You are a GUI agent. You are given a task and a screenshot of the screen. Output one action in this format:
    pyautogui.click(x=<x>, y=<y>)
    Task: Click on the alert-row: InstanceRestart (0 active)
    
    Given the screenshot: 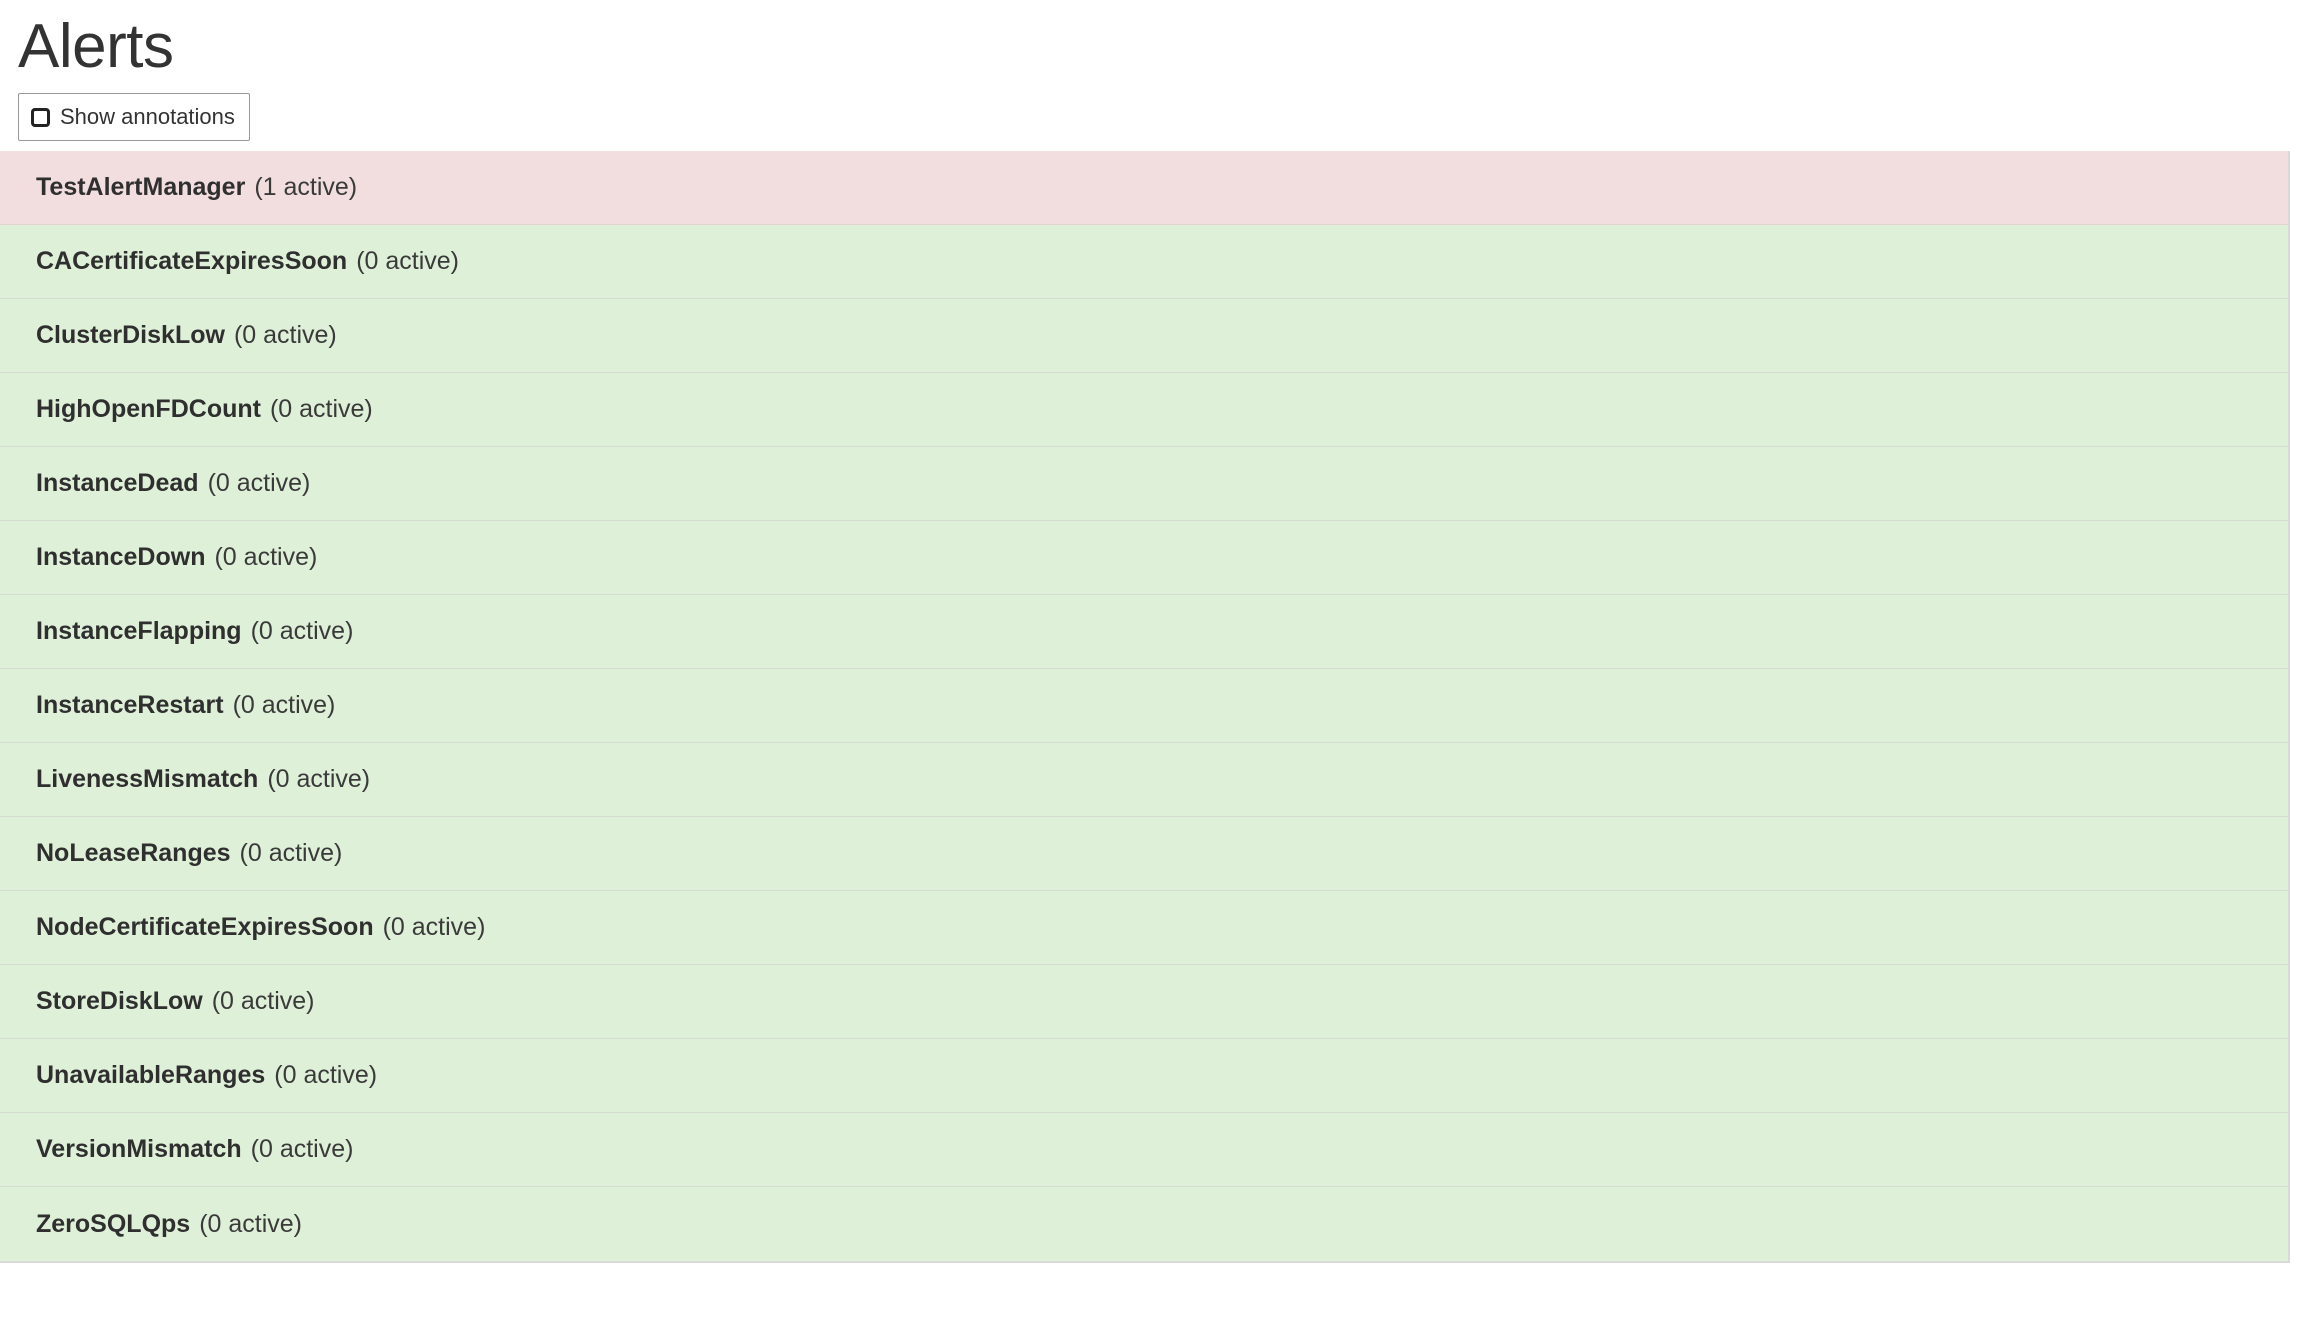 What is the action you would take?
    pyautogui.click(x=1144, y=706)
    